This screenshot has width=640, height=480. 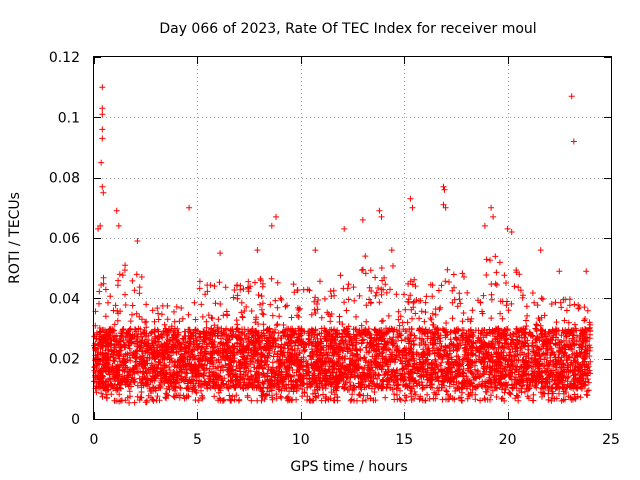 I want to click on x-axis-label: GPS time / hours, so click(x=348, y=467).